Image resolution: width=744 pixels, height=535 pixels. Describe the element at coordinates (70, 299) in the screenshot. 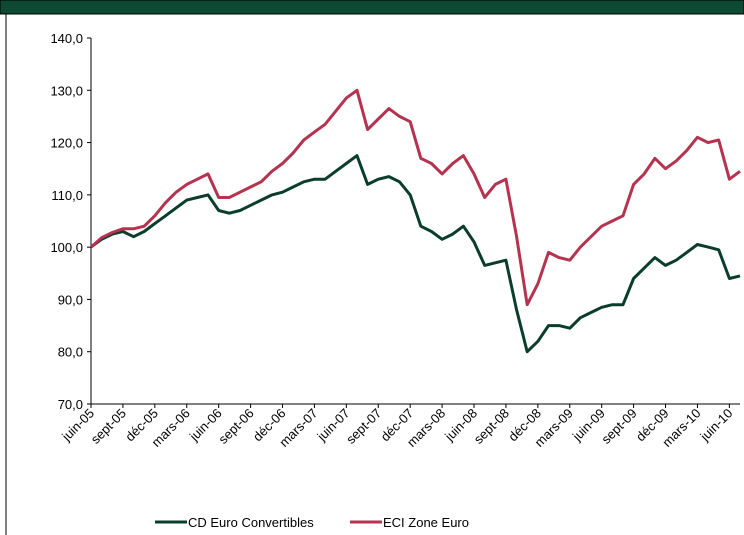

I see `y-tick-label: 90,0` at that location.